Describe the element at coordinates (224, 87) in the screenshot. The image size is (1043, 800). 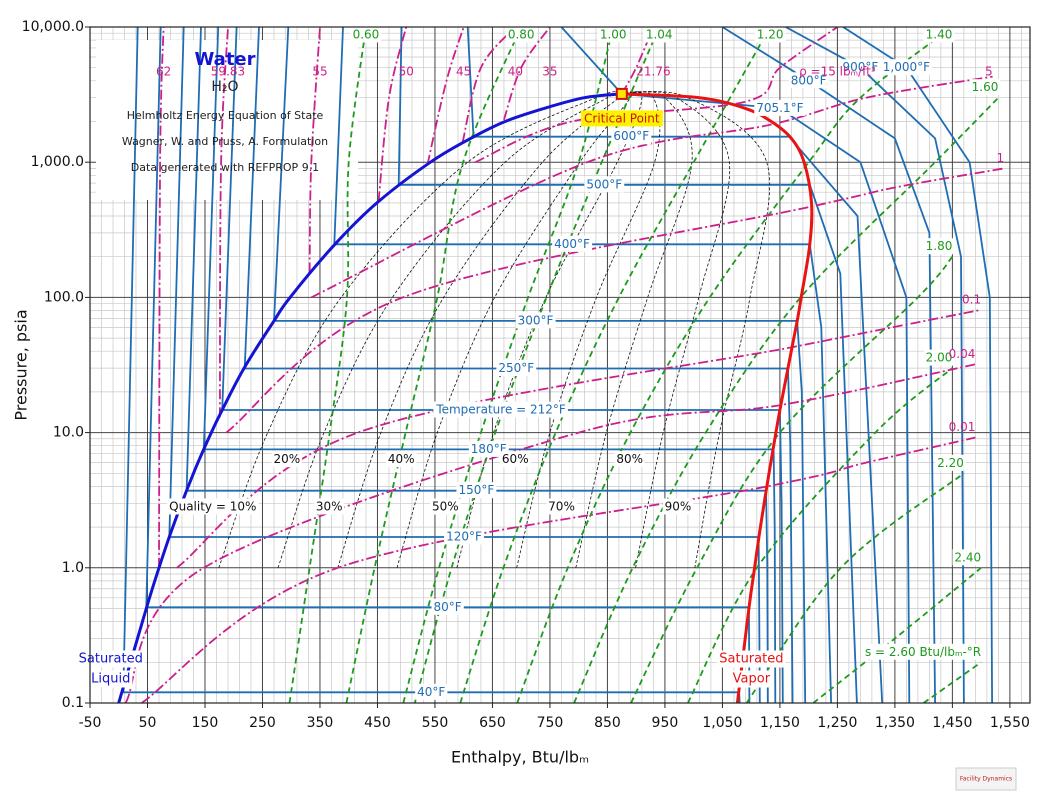
I see `formula: H₂O` at that location.